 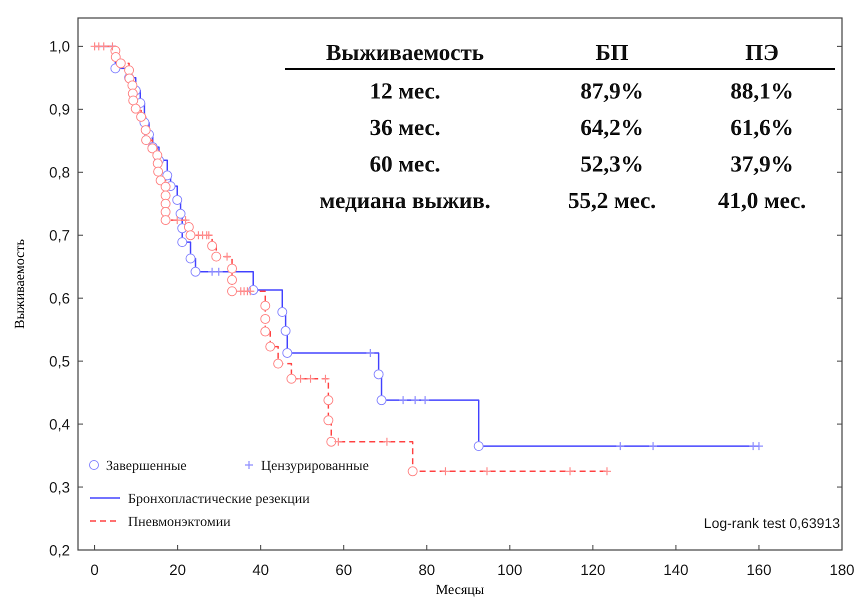 What do you see at coordinates (343, 570) in the screenshot?
I see `x-tick-label: 60` at bounding box center [343, 570].